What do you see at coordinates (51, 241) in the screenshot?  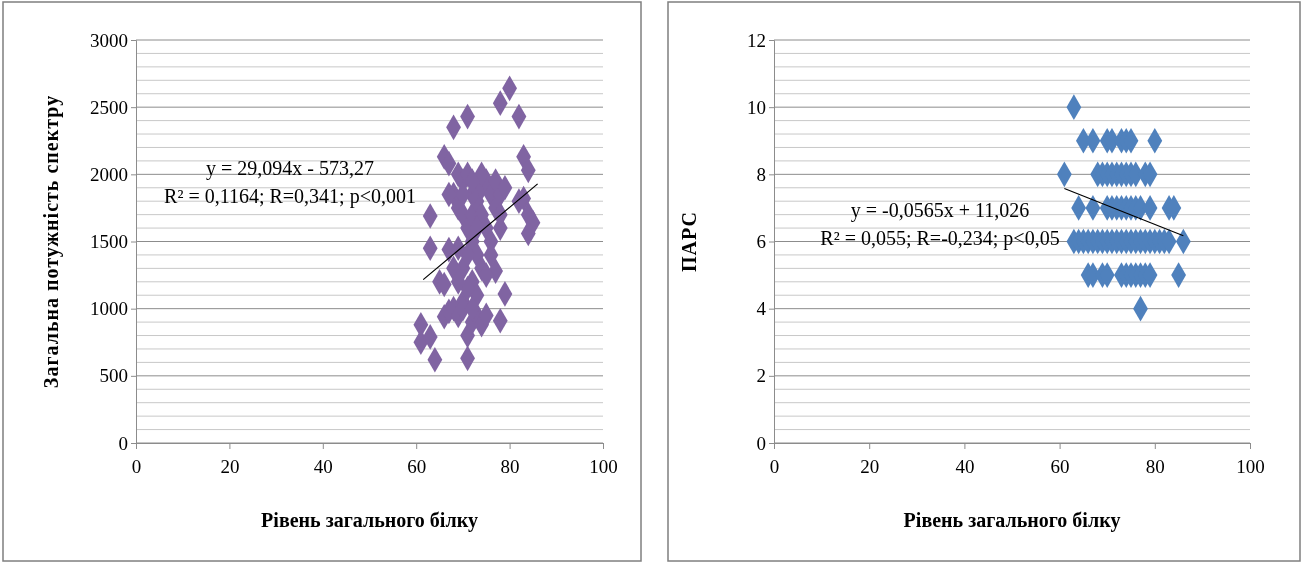 I see `y-axis-title: Загальна потужність спектру` at bounding box center [51, 241].